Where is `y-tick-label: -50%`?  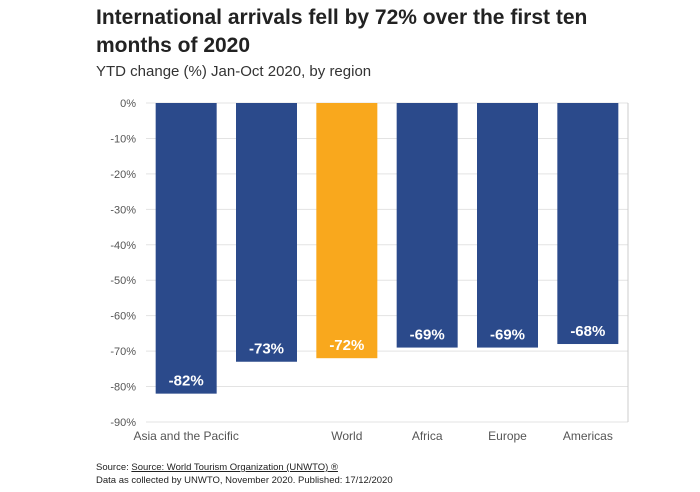 y-tick-label: -50% is located at coordinates (123, 281).